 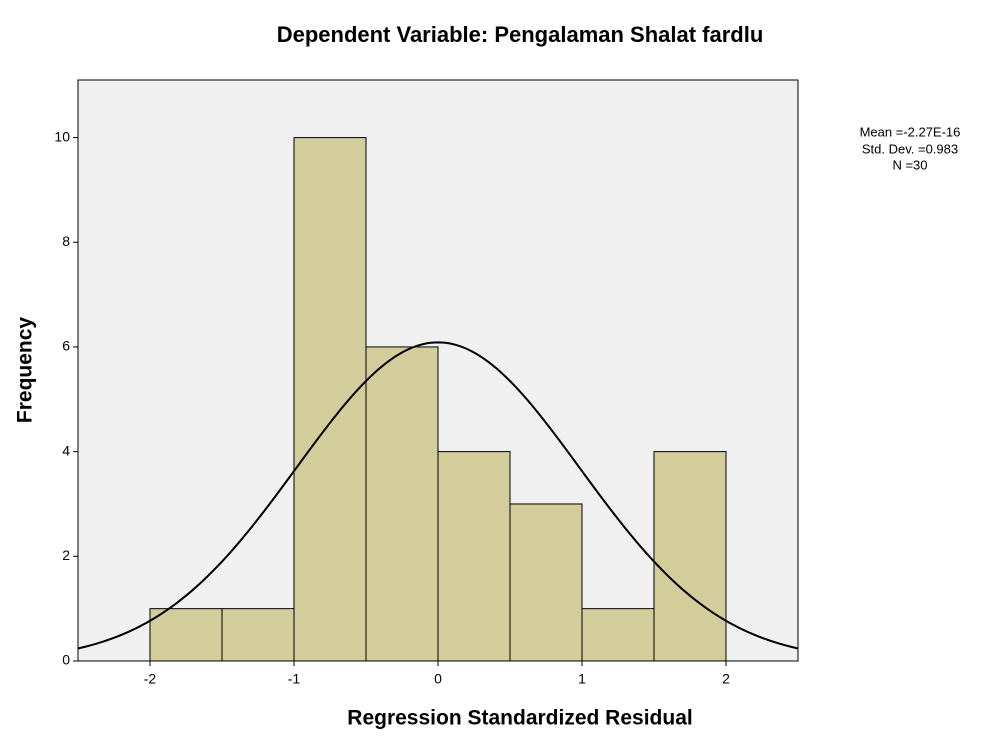 What do you see at coordinates (582, 679) in the screenshot?
I see `x-tick-label: 1` at bounding box center [582, 679].